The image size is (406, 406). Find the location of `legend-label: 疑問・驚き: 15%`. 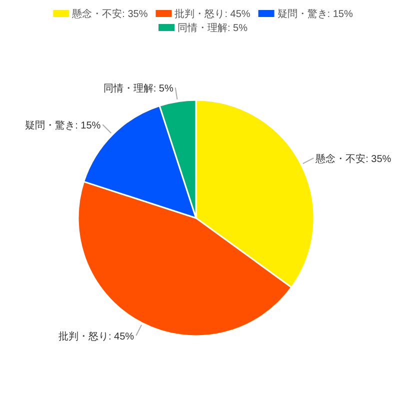

legend-label: 疑問・驚き: 15% is located at coordinates (315, 14).